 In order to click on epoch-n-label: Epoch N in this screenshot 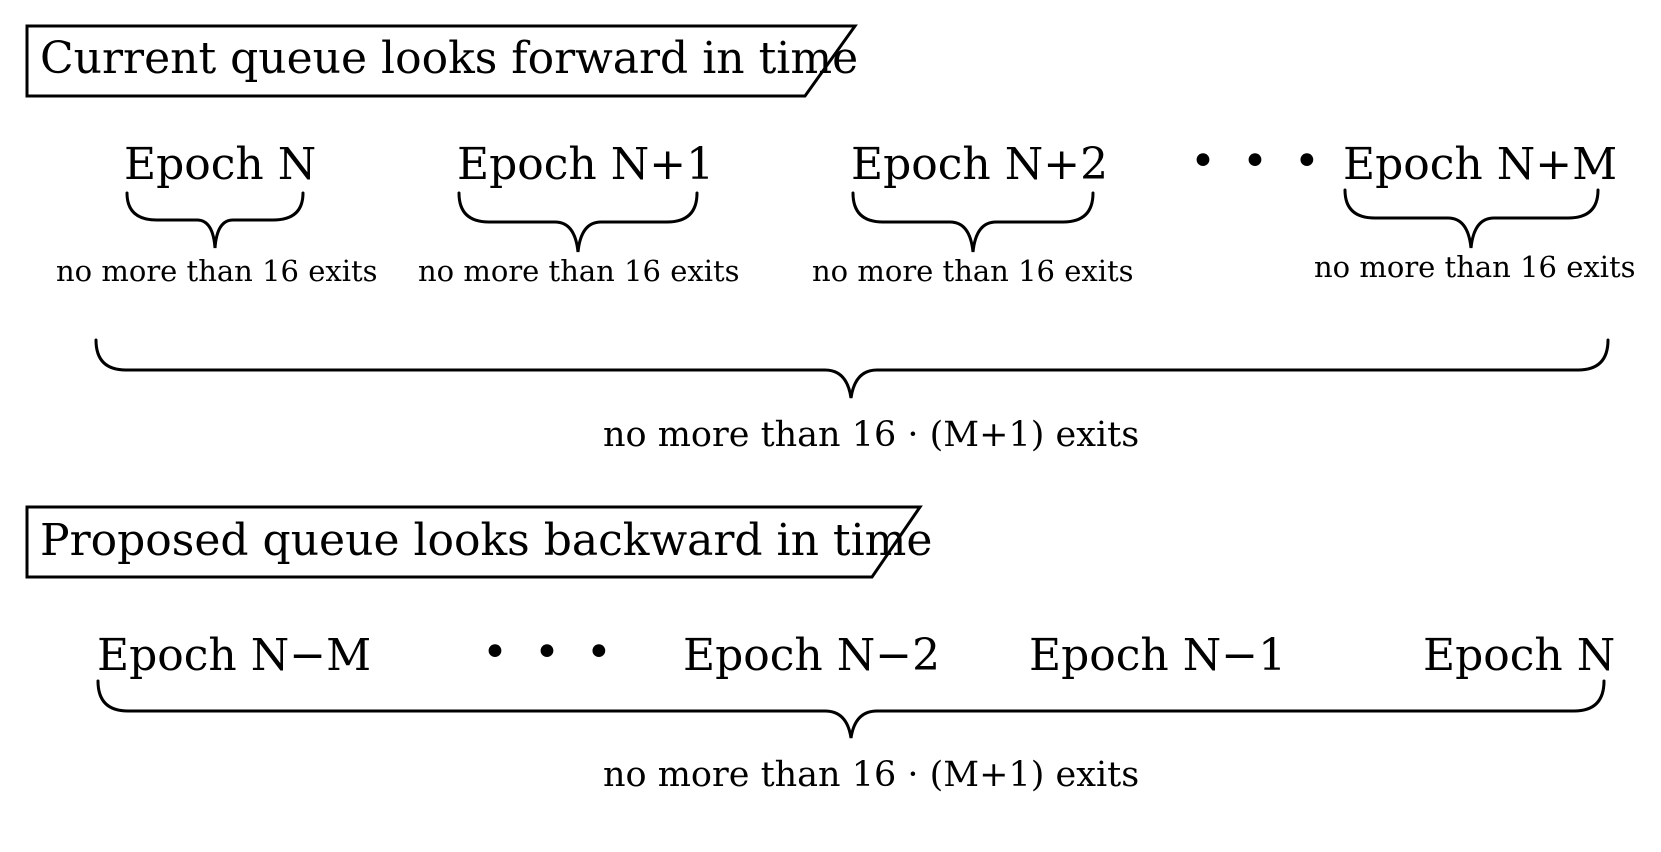, I will do `click(220, 164)`.